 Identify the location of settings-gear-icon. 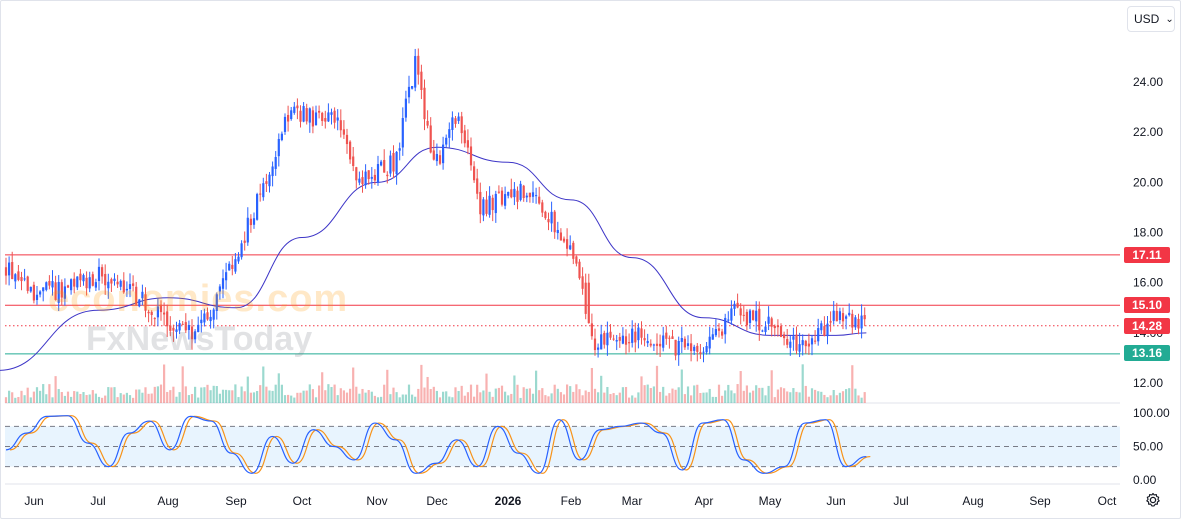
(1153, 500).